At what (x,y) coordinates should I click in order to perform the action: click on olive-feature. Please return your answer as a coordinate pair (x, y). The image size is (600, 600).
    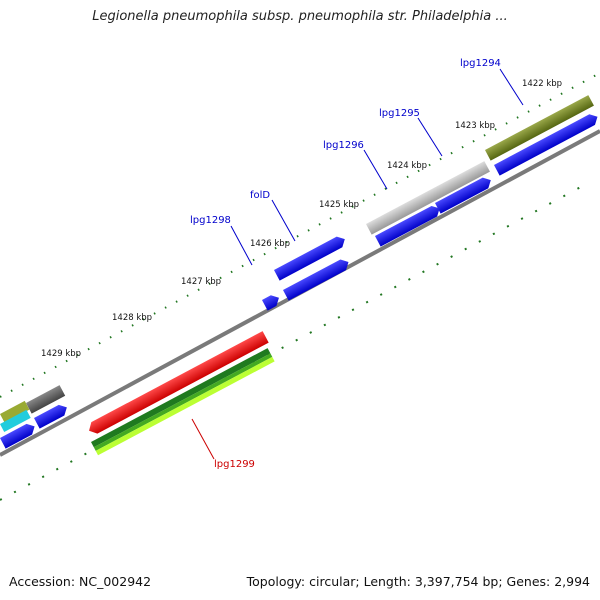
    Looking at the image, I should click on (539, 128).